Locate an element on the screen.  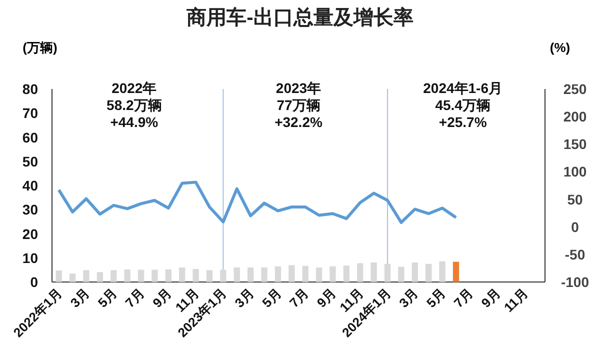
y2-tick-label: -50 is located at coordinates (575, 254).